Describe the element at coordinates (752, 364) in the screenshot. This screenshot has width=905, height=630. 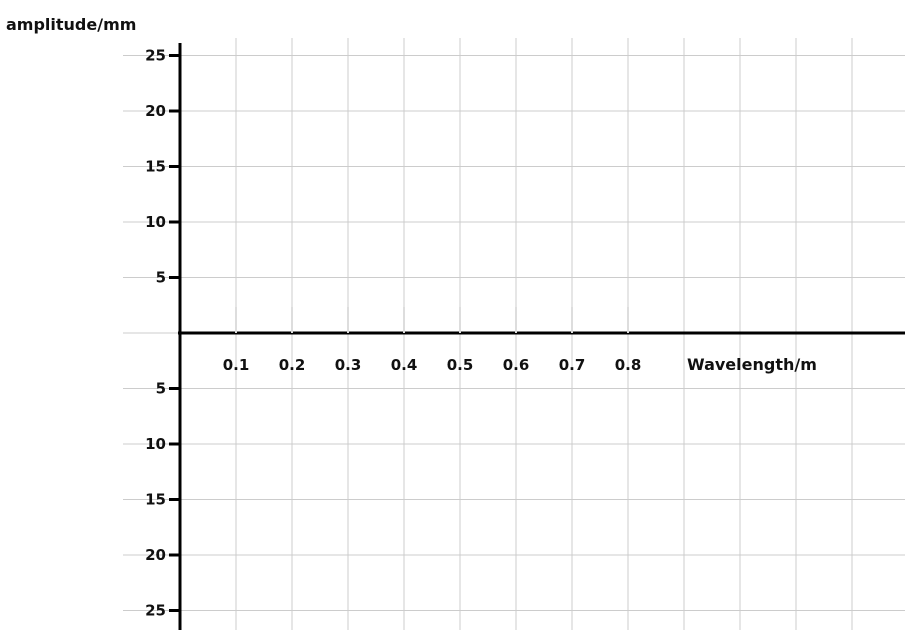
I see `x-axis-label: Wavelength/m` at that location.